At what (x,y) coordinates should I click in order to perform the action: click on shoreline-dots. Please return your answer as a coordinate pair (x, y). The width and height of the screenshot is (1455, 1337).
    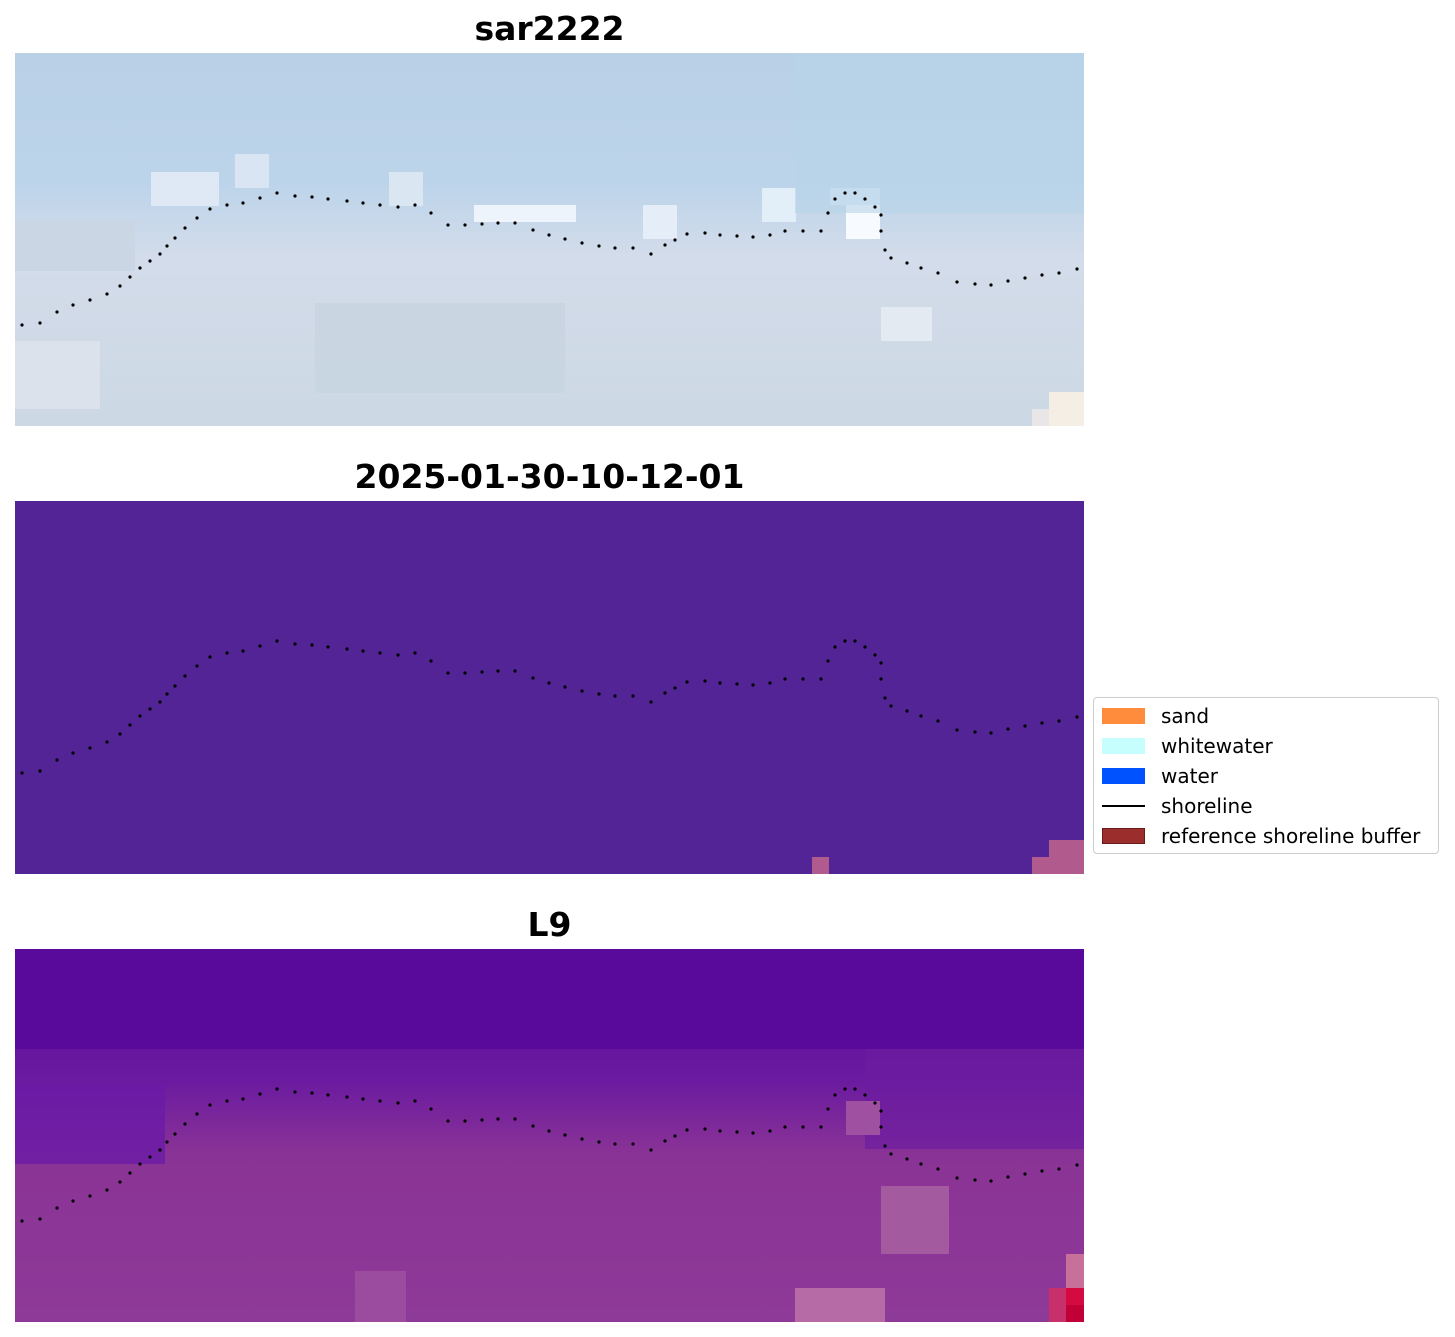
    Looking at the image, I should click on (549, 1155).